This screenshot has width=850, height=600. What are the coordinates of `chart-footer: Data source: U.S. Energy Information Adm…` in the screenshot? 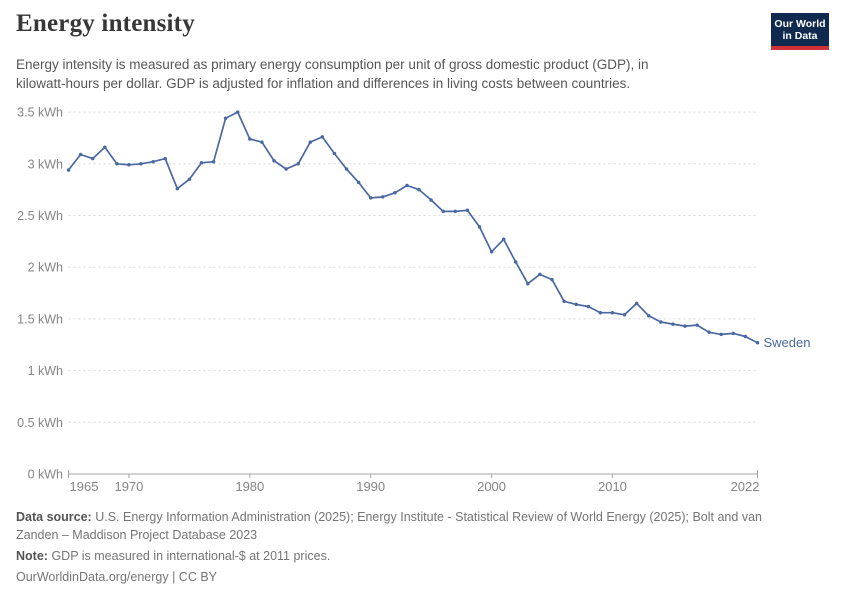 It's located at (426, 547).